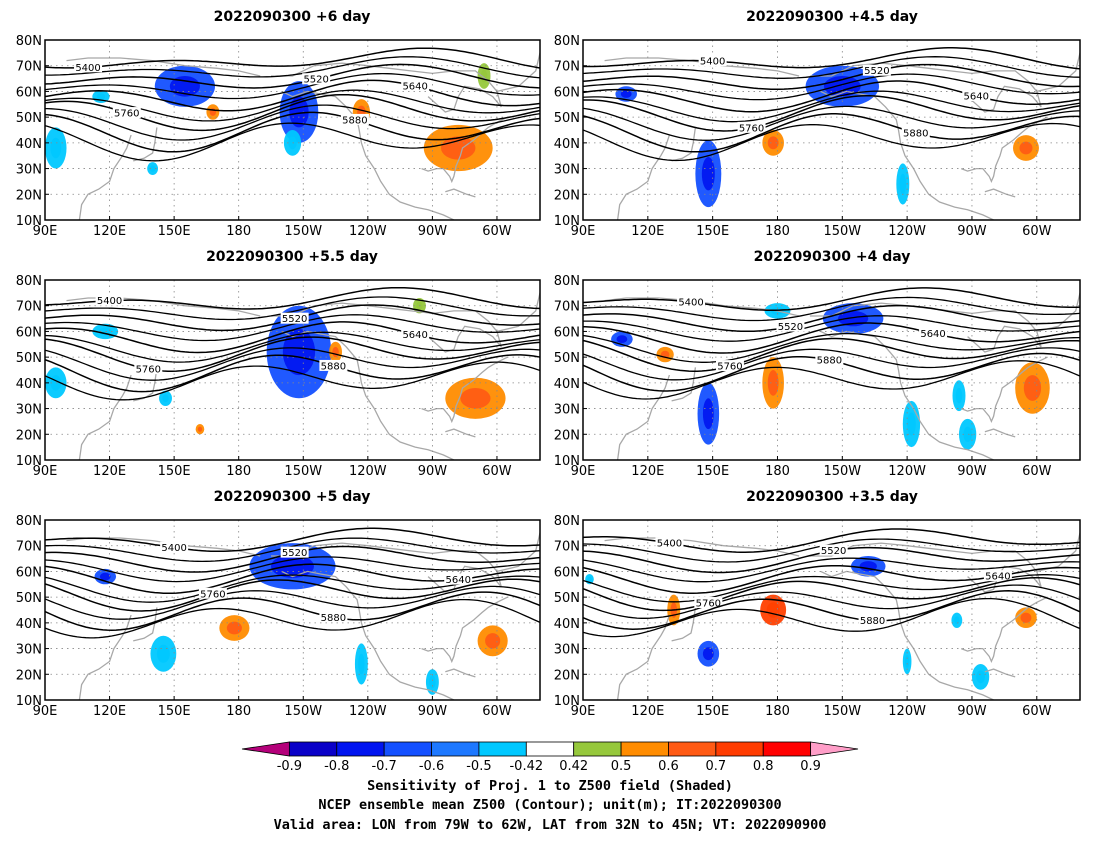 The height and width of the screenshot is (850, 1100). What do you see at coordinates (368, 231) in the screenshot?
I see `lon-tick-label: 120W` at bounding box center [368, 231].